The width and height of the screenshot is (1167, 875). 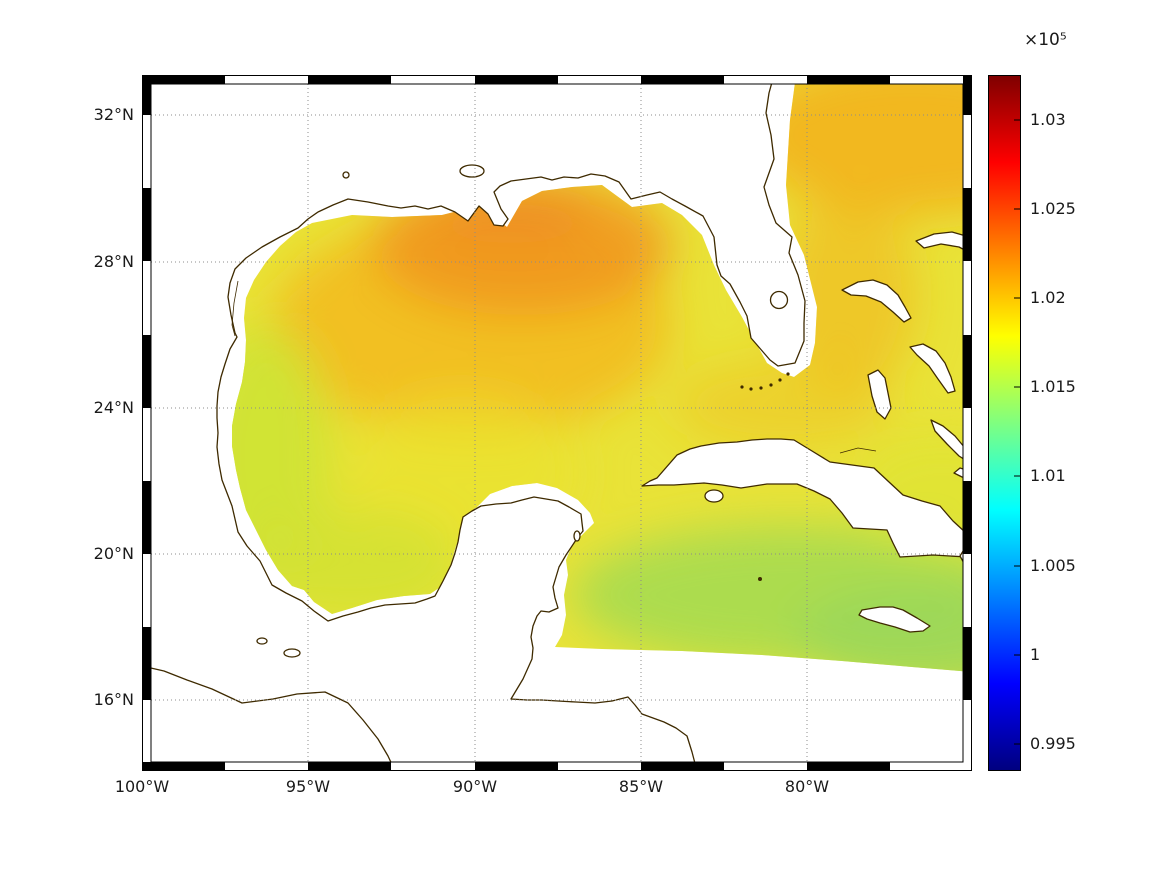 What do you see at coordinates (475, 786) in the screenshot?
I see `x-tick-label: 90°W` at bounding box center [475, 786].